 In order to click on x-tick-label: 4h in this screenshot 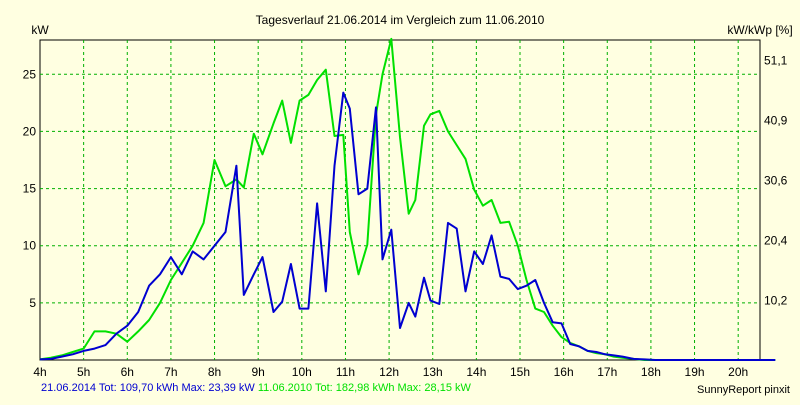, I will do `click(39, 372)`.